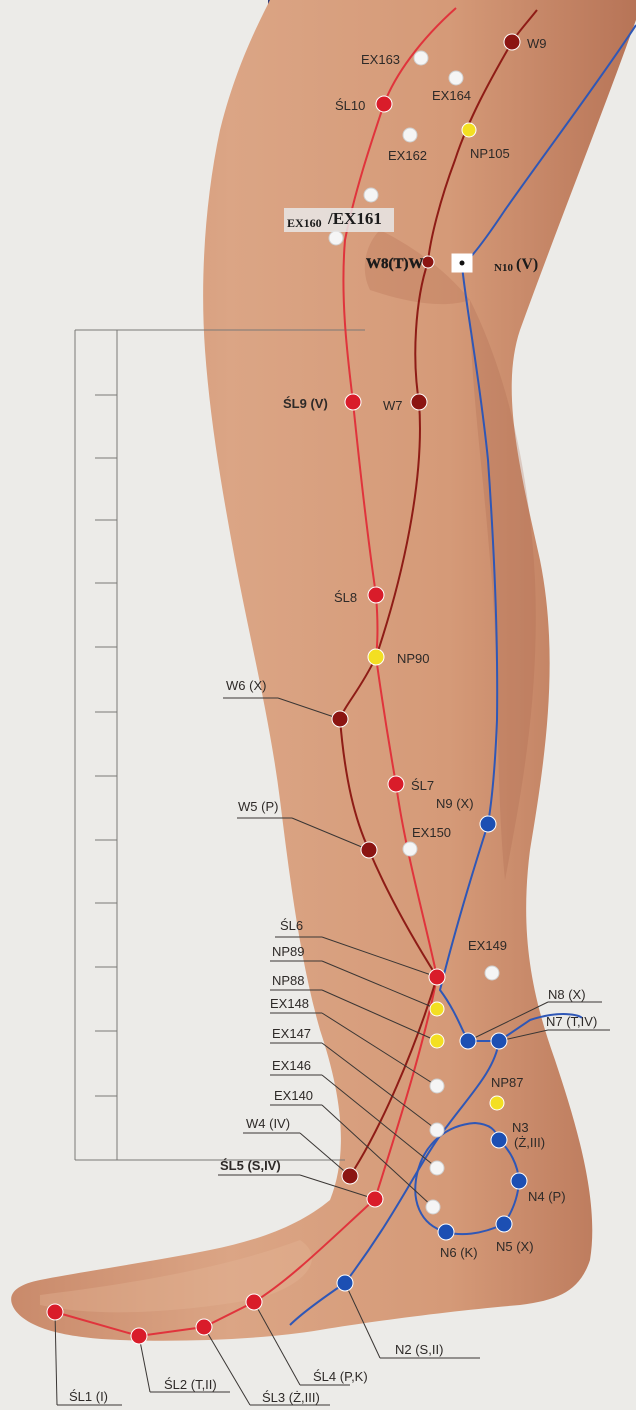 The image size is (636, 1410). What do you see at coordinates (422, 785) in the screenshot?
I see `label-sl7: ŚL7` at bounding box center [422, 785].